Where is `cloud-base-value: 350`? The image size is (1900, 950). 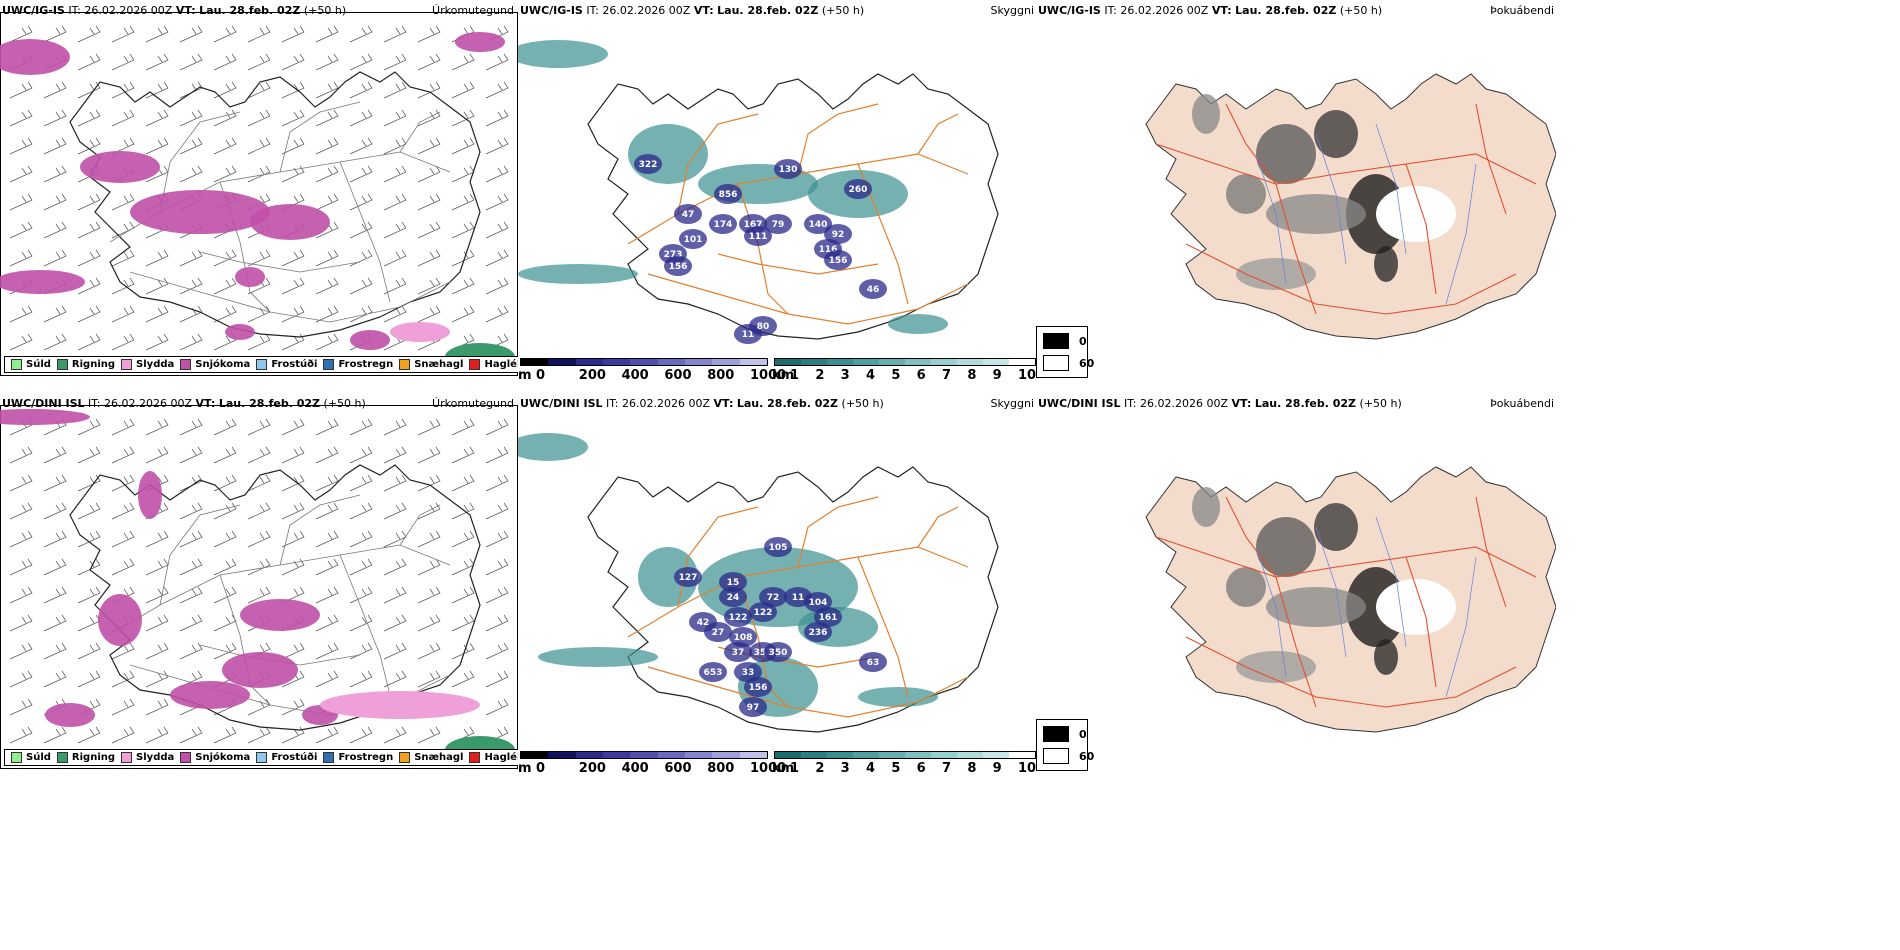
cloud-base-value: 350 is located at coordinates (778, 653).